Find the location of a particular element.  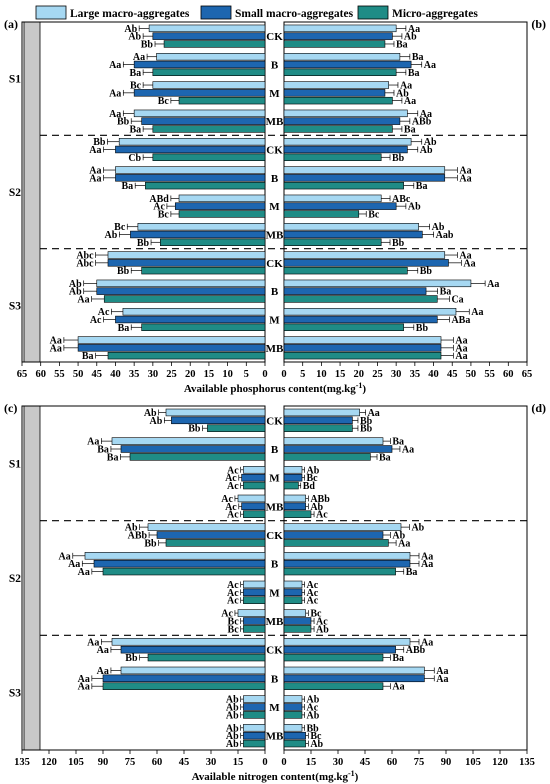

x-tick-label: 0 is located at coordinates (264, 762).